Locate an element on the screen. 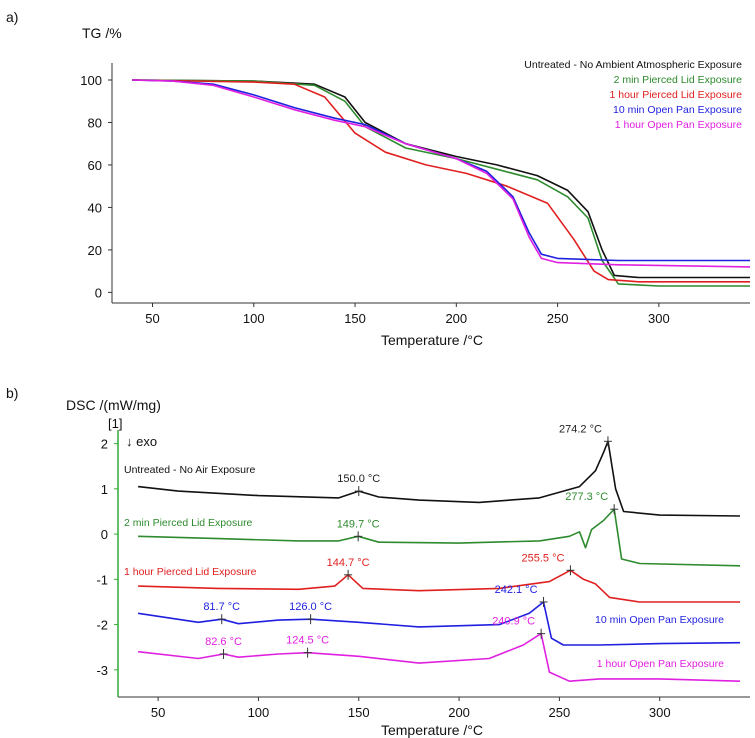  y-tick-label: 100 is located at coordinates (91, 80).